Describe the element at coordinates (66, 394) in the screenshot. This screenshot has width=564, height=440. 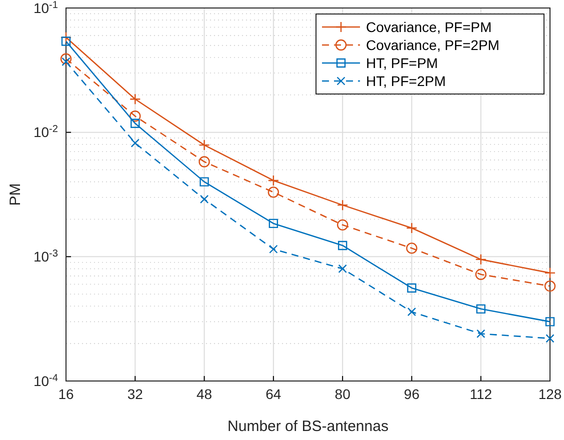
I see `x-tick-label: 16` at that location.